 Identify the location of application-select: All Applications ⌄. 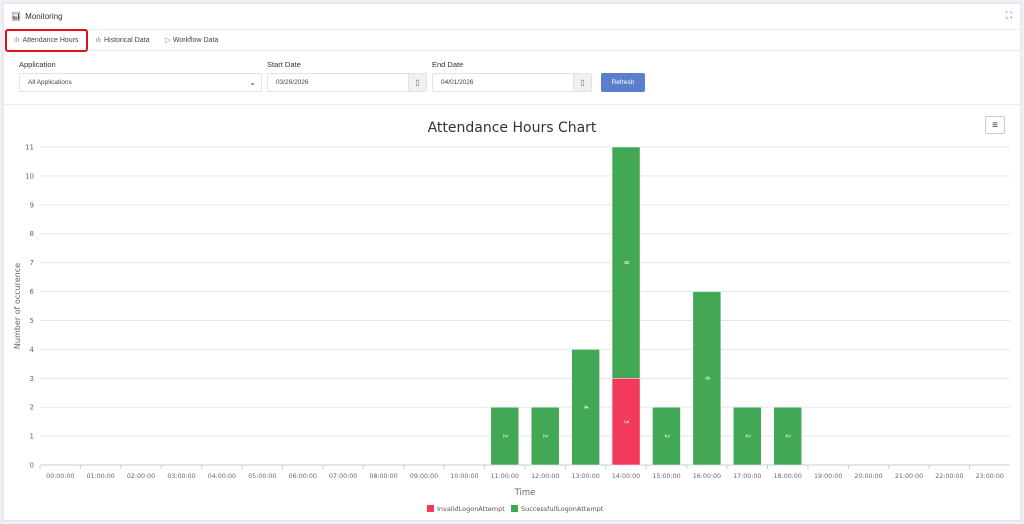
(140, 82).